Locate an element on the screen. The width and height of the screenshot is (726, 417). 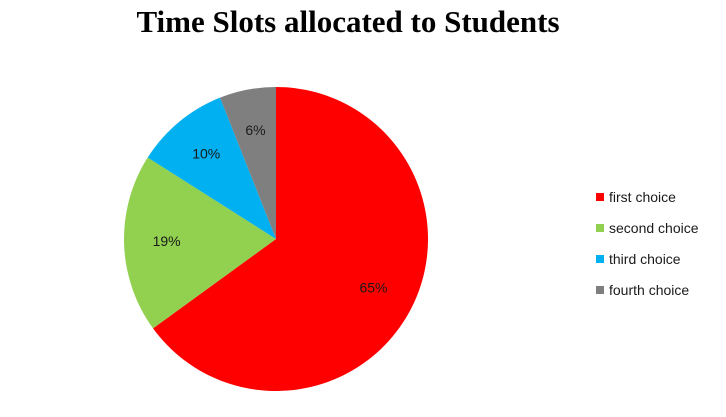
legend-item-fourth-choice: fourth choice is located at coordinates (660, 289).